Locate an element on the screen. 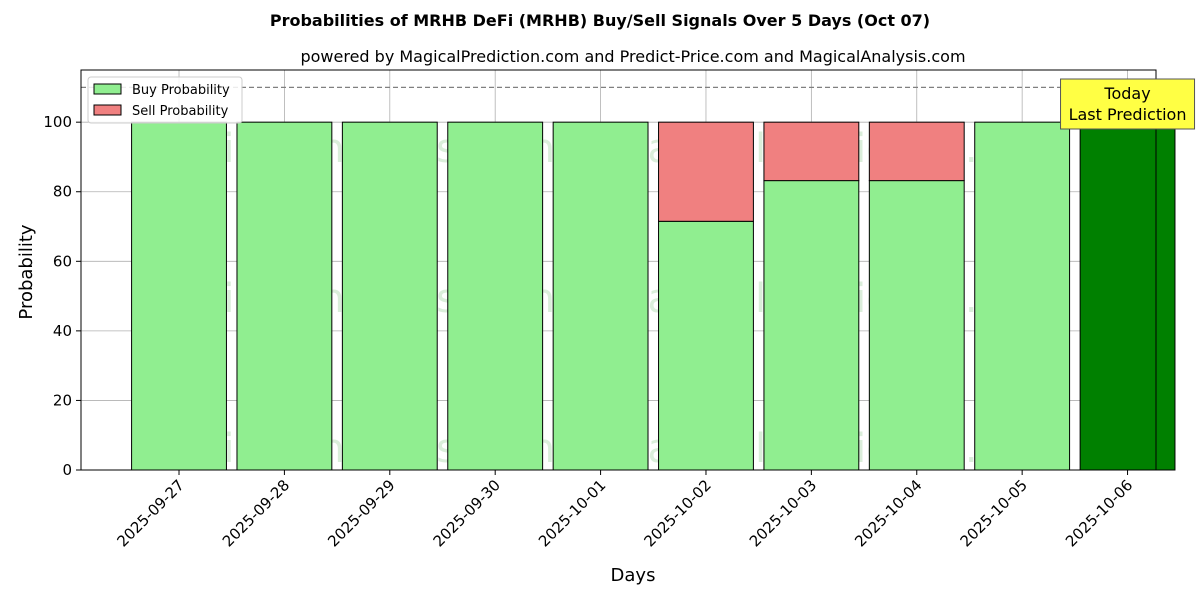 The image size is (1200, 600). y-tick-label: 40 is located at coordinates (62, 331).